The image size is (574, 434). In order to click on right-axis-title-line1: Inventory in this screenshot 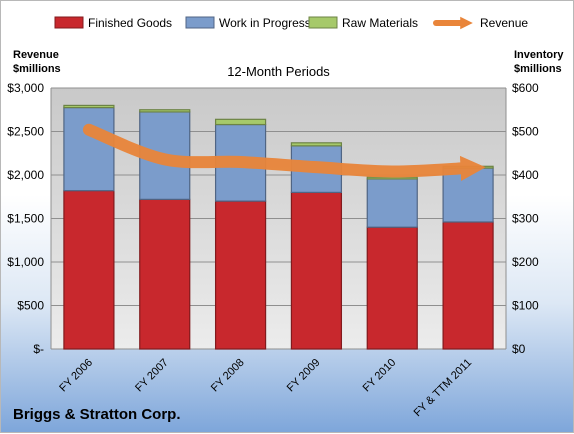, I will do `click(539, 55)`.